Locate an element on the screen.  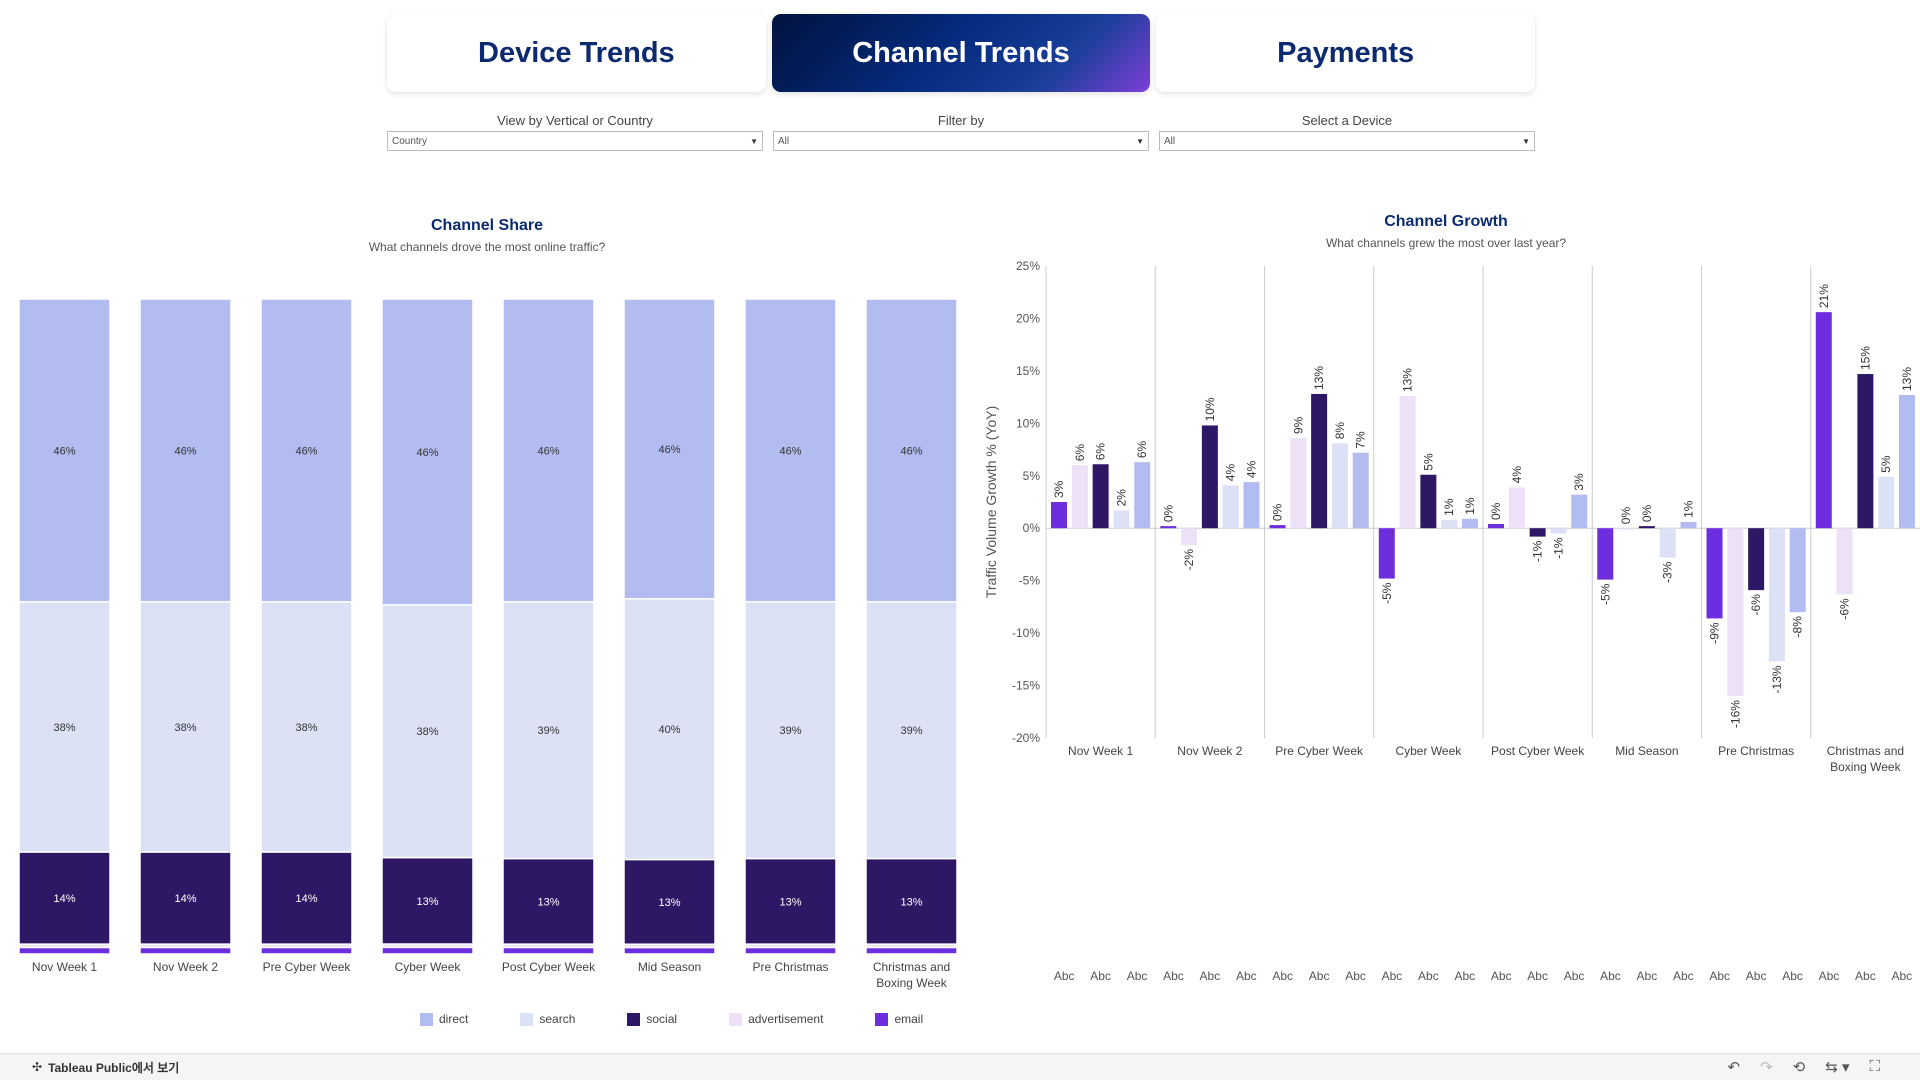
legend-item-advertisement: advertisement is located at coordinates (776, 1019).